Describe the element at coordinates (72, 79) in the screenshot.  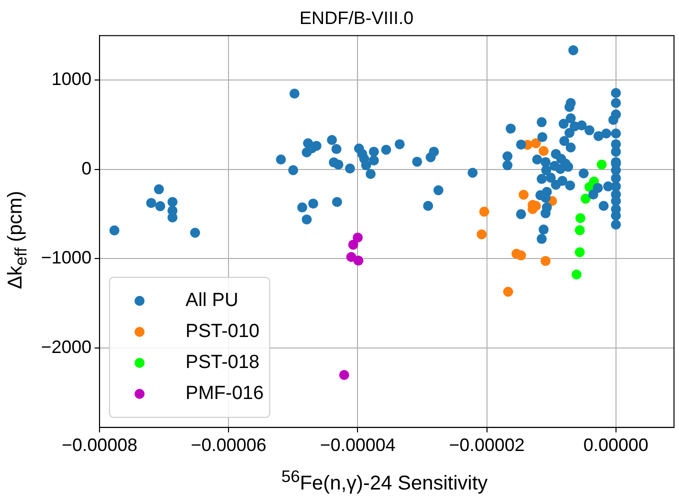
I see `y-tick-label: 1000` at that location.